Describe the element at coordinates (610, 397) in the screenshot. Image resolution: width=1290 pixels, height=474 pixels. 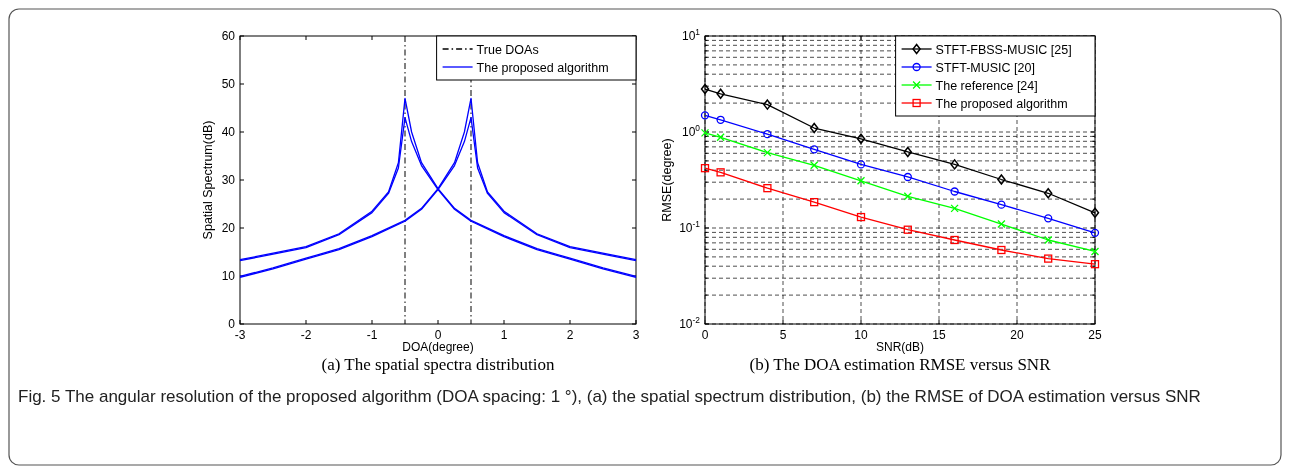
I see `caption: Fig. 5 The angular resolution of the proposed algorithm (DOA spacing: 1 °), (a) the spatial spectrum distribution, (b) the RMSE of DOA estimation versus SNR` at that location.